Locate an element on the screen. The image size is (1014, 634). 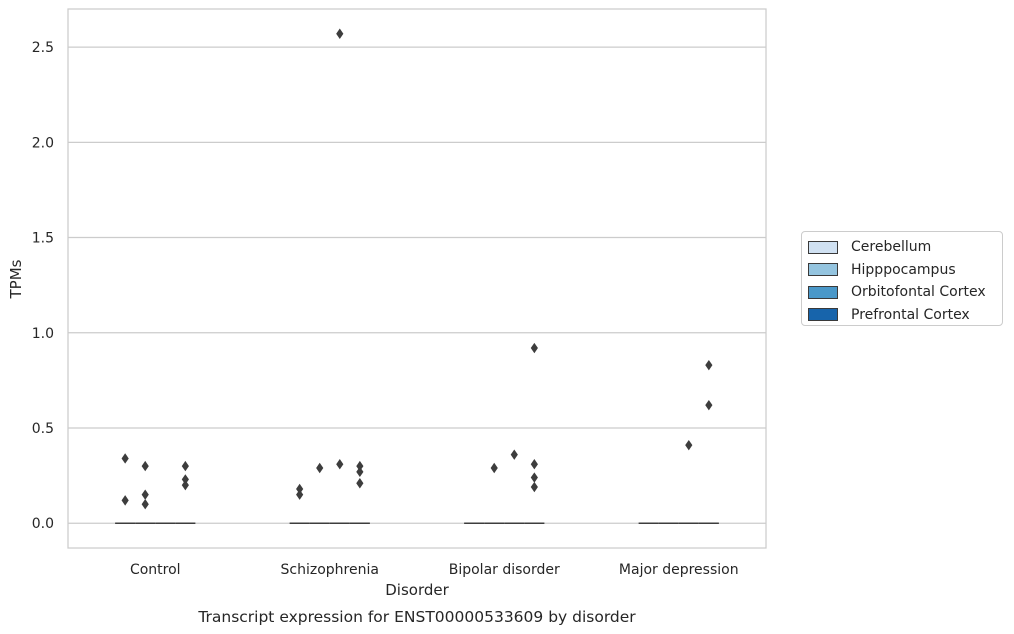
legend-item: Orbitofontal Cortex is located at coordinates (902, 292).